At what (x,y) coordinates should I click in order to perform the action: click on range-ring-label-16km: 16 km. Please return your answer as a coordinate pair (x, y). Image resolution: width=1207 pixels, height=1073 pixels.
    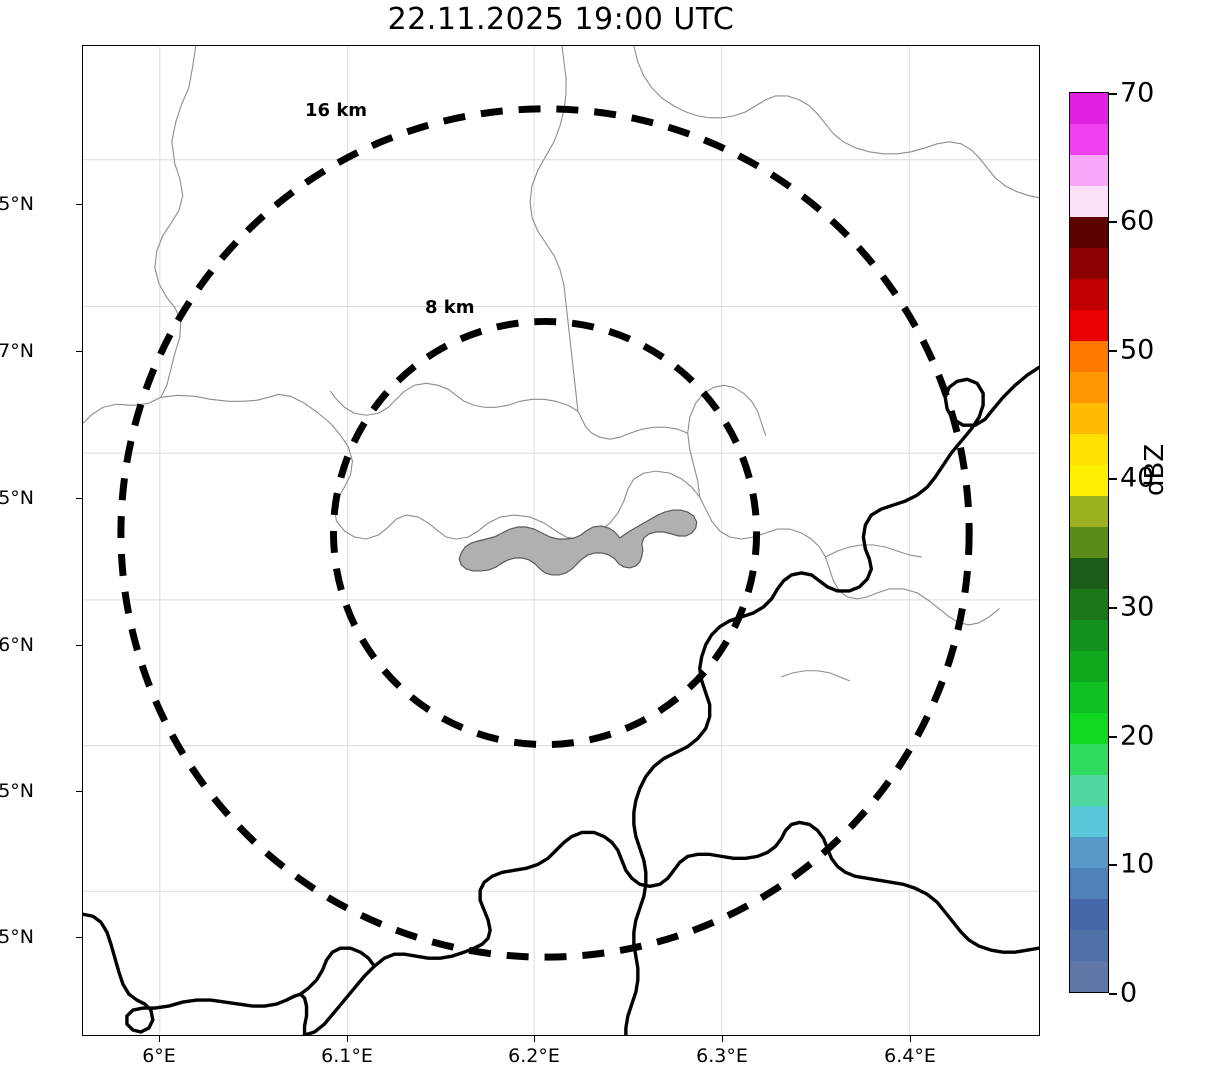
    Looking at the image, I should click on (336, 110).